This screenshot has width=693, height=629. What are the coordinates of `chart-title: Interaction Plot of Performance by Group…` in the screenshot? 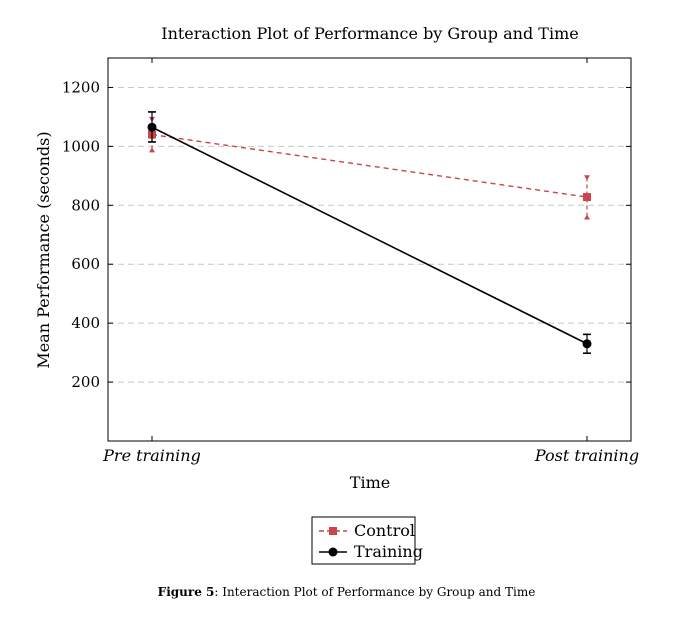 It's located at (369, 33).